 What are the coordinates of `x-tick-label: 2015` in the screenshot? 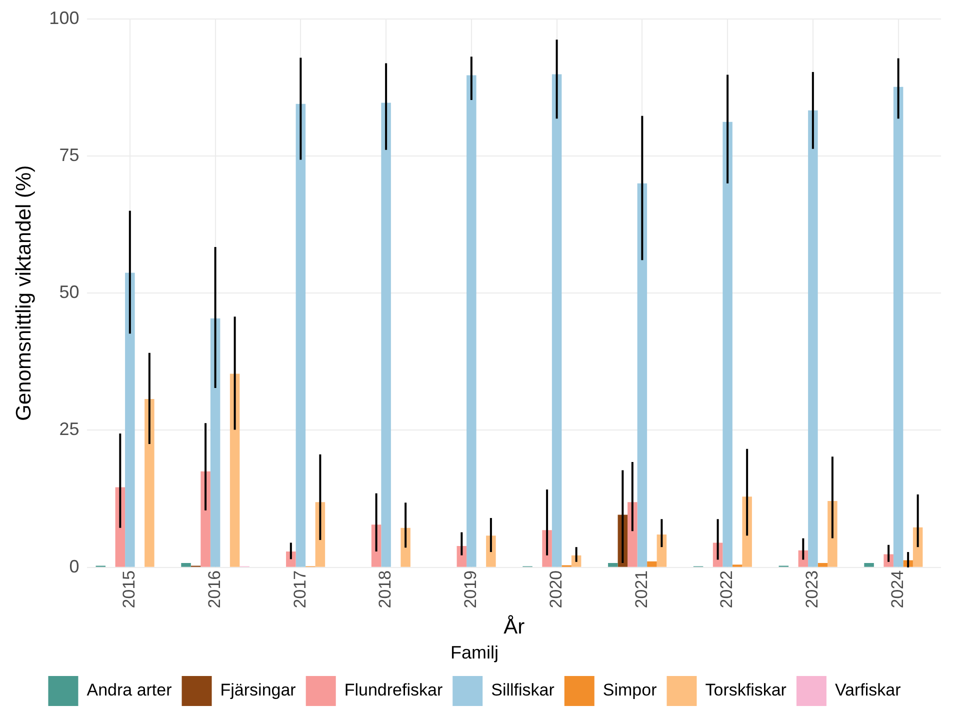 It's located at (129, 589).